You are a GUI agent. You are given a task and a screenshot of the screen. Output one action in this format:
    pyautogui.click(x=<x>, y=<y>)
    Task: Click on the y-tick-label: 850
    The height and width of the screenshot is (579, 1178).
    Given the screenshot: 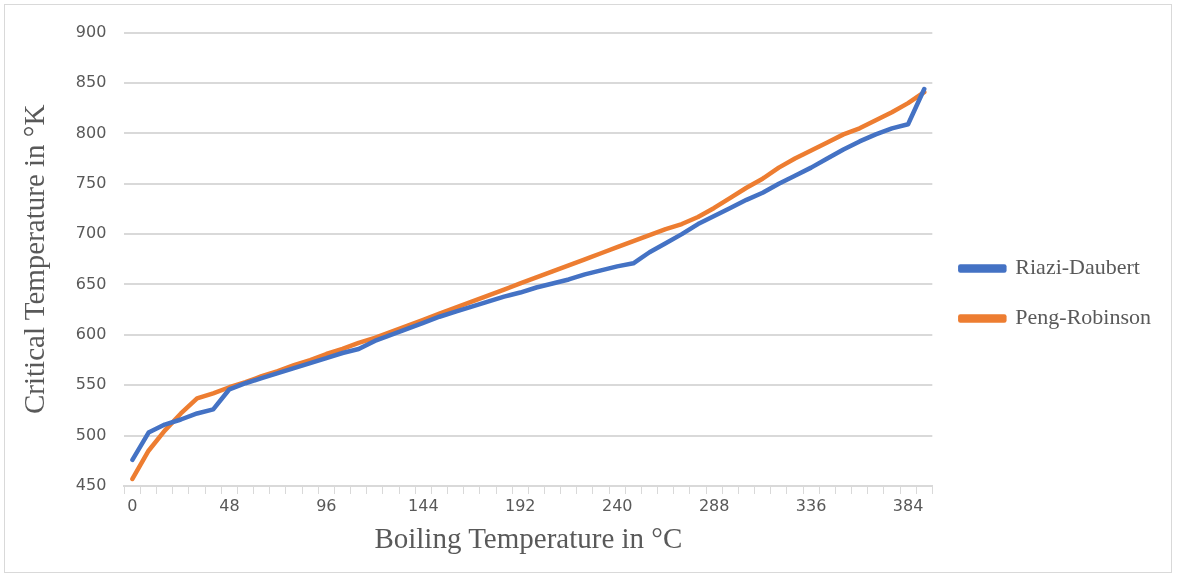 What is the action you would take?
    pyautogui.click(x=91, y=82)
    